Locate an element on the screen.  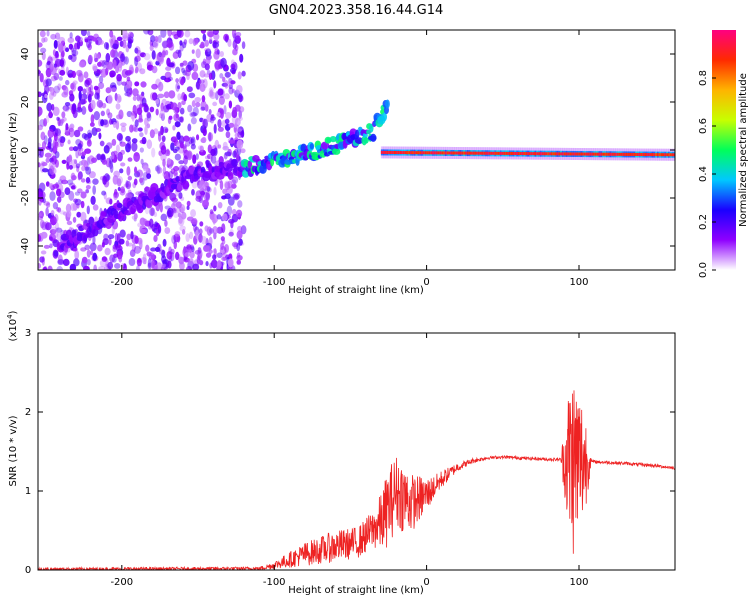
y-tick-label: -20 is located at coordinates (25, 198).